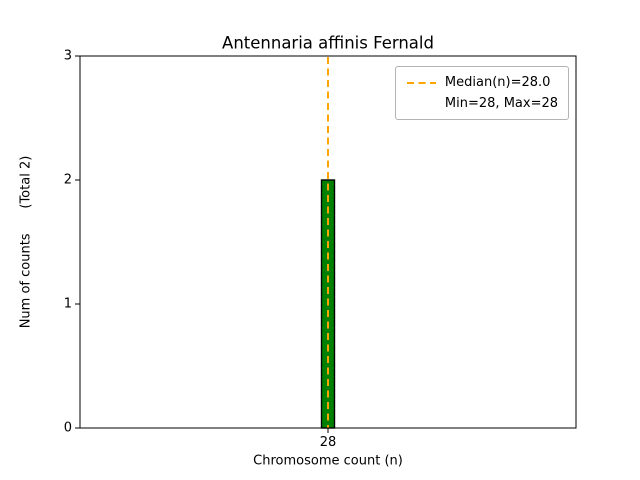  I want to click on legend-entry-median: Median(n)=28.0, so click(482, 82).